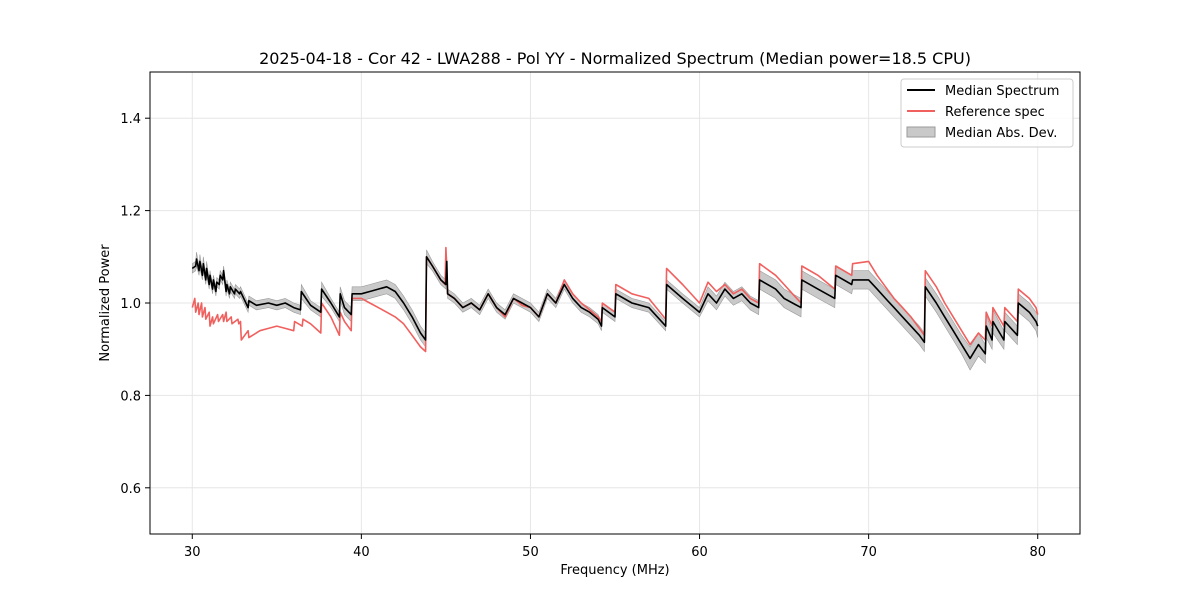  I want to click on legend-mad-swatch, so click(921, 132).